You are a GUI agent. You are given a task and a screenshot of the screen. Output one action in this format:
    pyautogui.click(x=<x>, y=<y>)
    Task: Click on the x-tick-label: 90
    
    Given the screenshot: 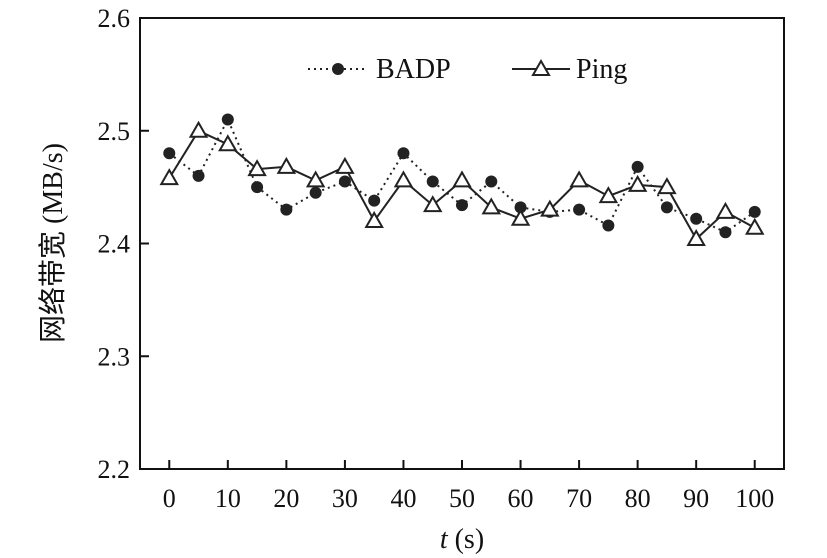 What is the action you would take?
    pyautogui.click(x=696, y=498)
    